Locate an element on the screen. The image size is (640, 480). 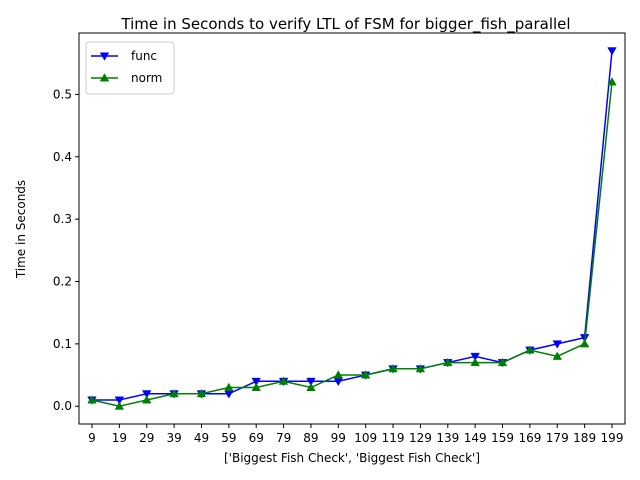
x-tick-label: 89 is located at coordinates (310, 438).